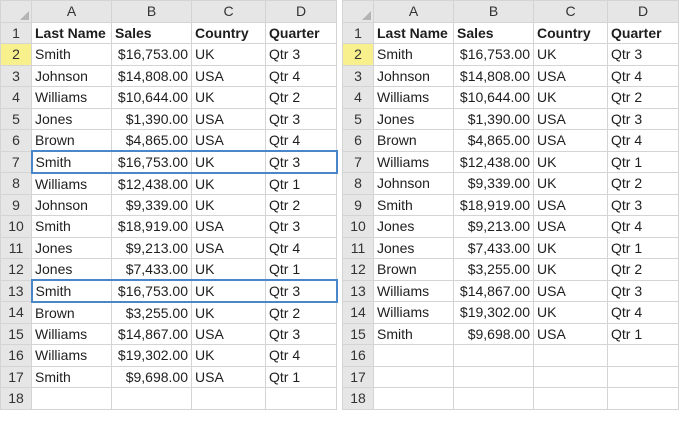 Image resolution: width=680 pixels, height=432 pixels. What do you see at coordinates (16, 161) in the screenshot?
I see `row-header: 7` at bounding box center [16, 161].